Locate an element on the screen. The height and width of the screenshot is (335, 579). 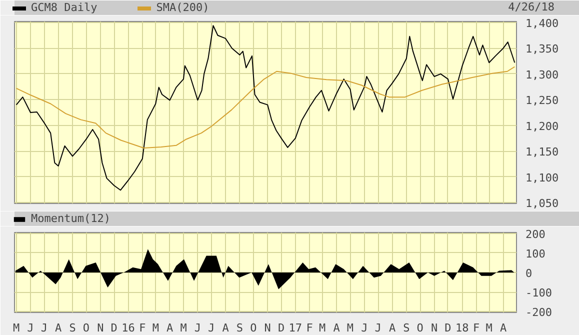
text: 4/26/18 is located at coordinates (531, 7).